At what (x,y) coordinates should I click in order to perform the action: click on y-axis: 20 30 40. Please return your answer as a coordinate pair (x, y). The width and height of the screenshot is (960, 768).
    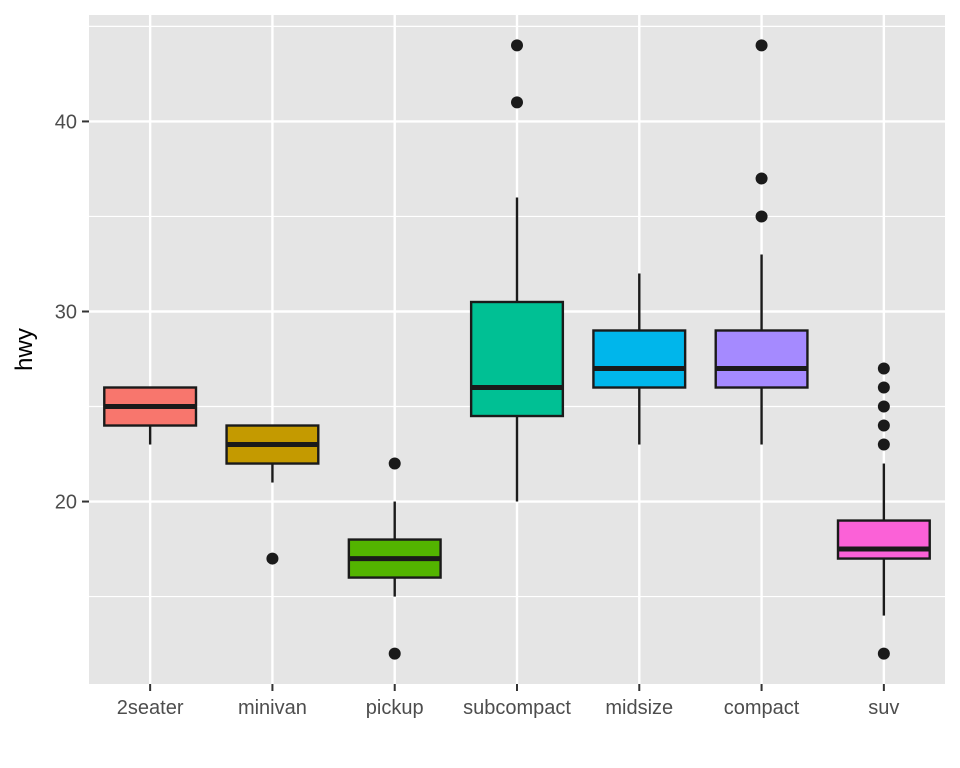
    Looking at the image, I should click on (72, 312).